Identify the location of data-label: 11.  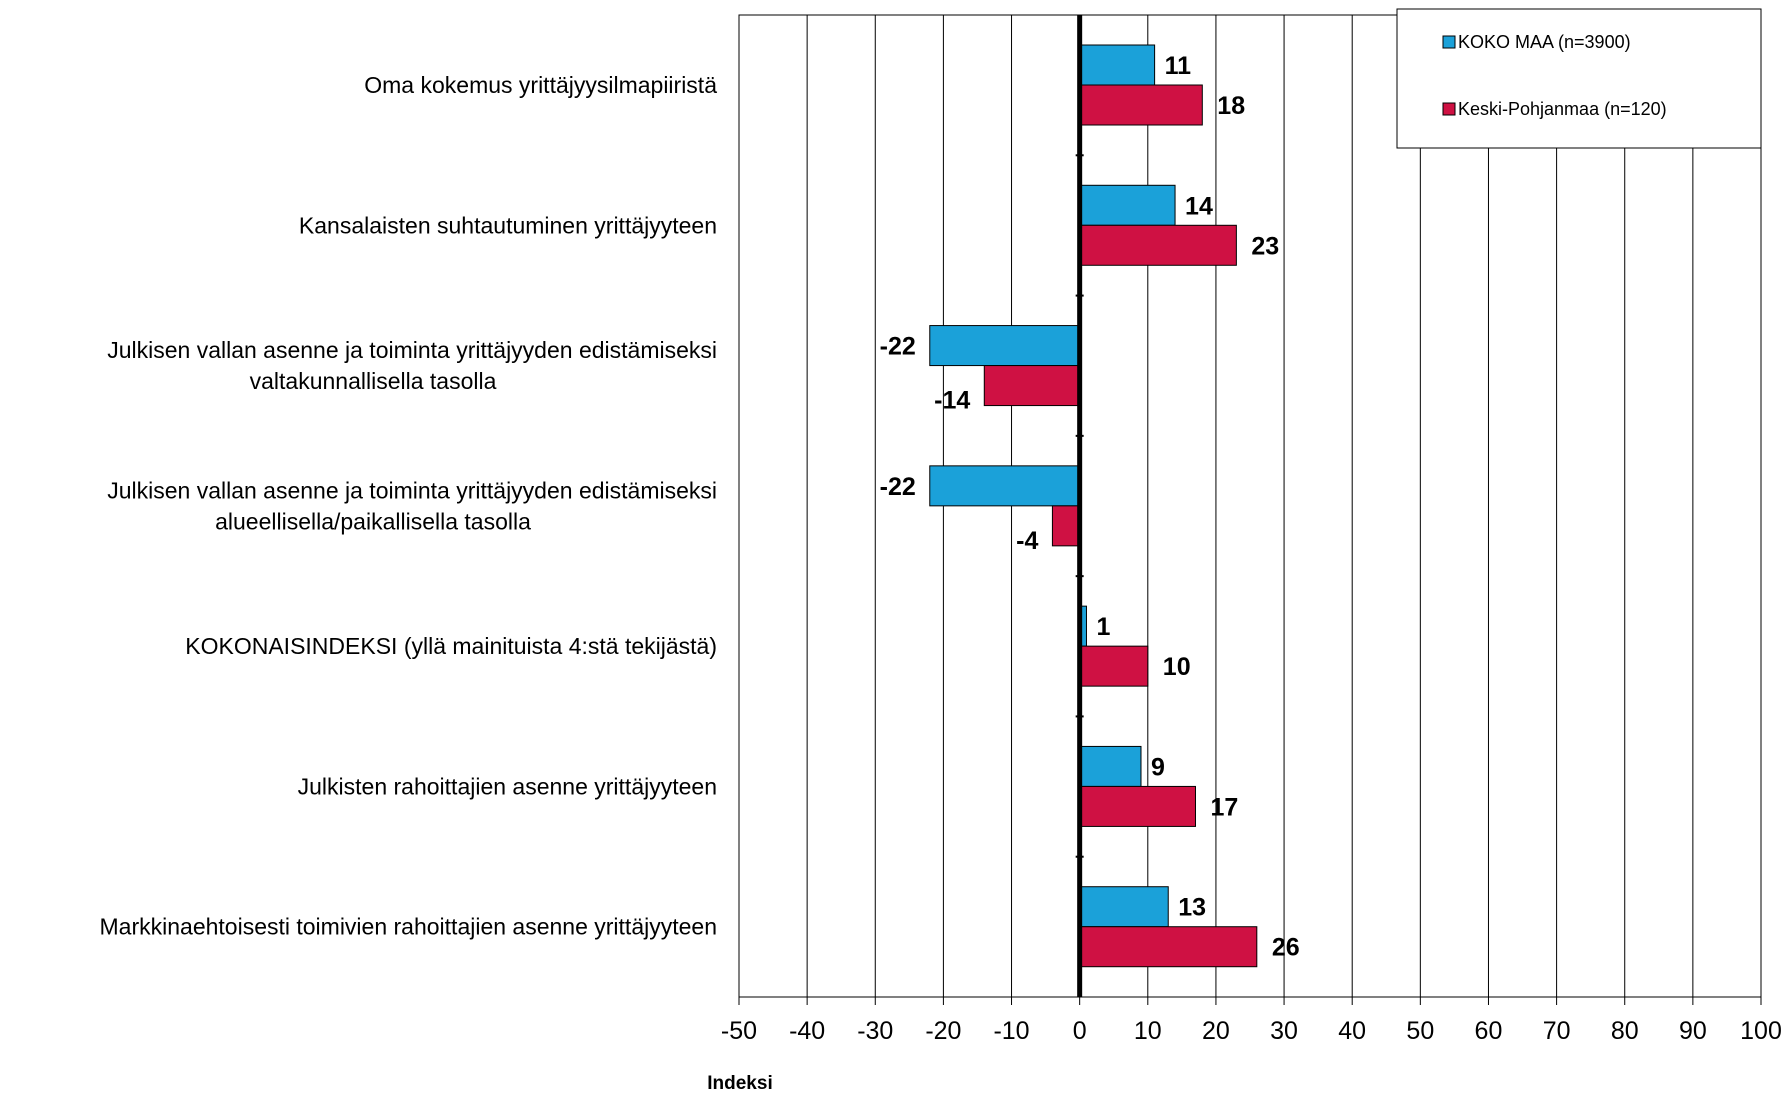
(1178, 66).